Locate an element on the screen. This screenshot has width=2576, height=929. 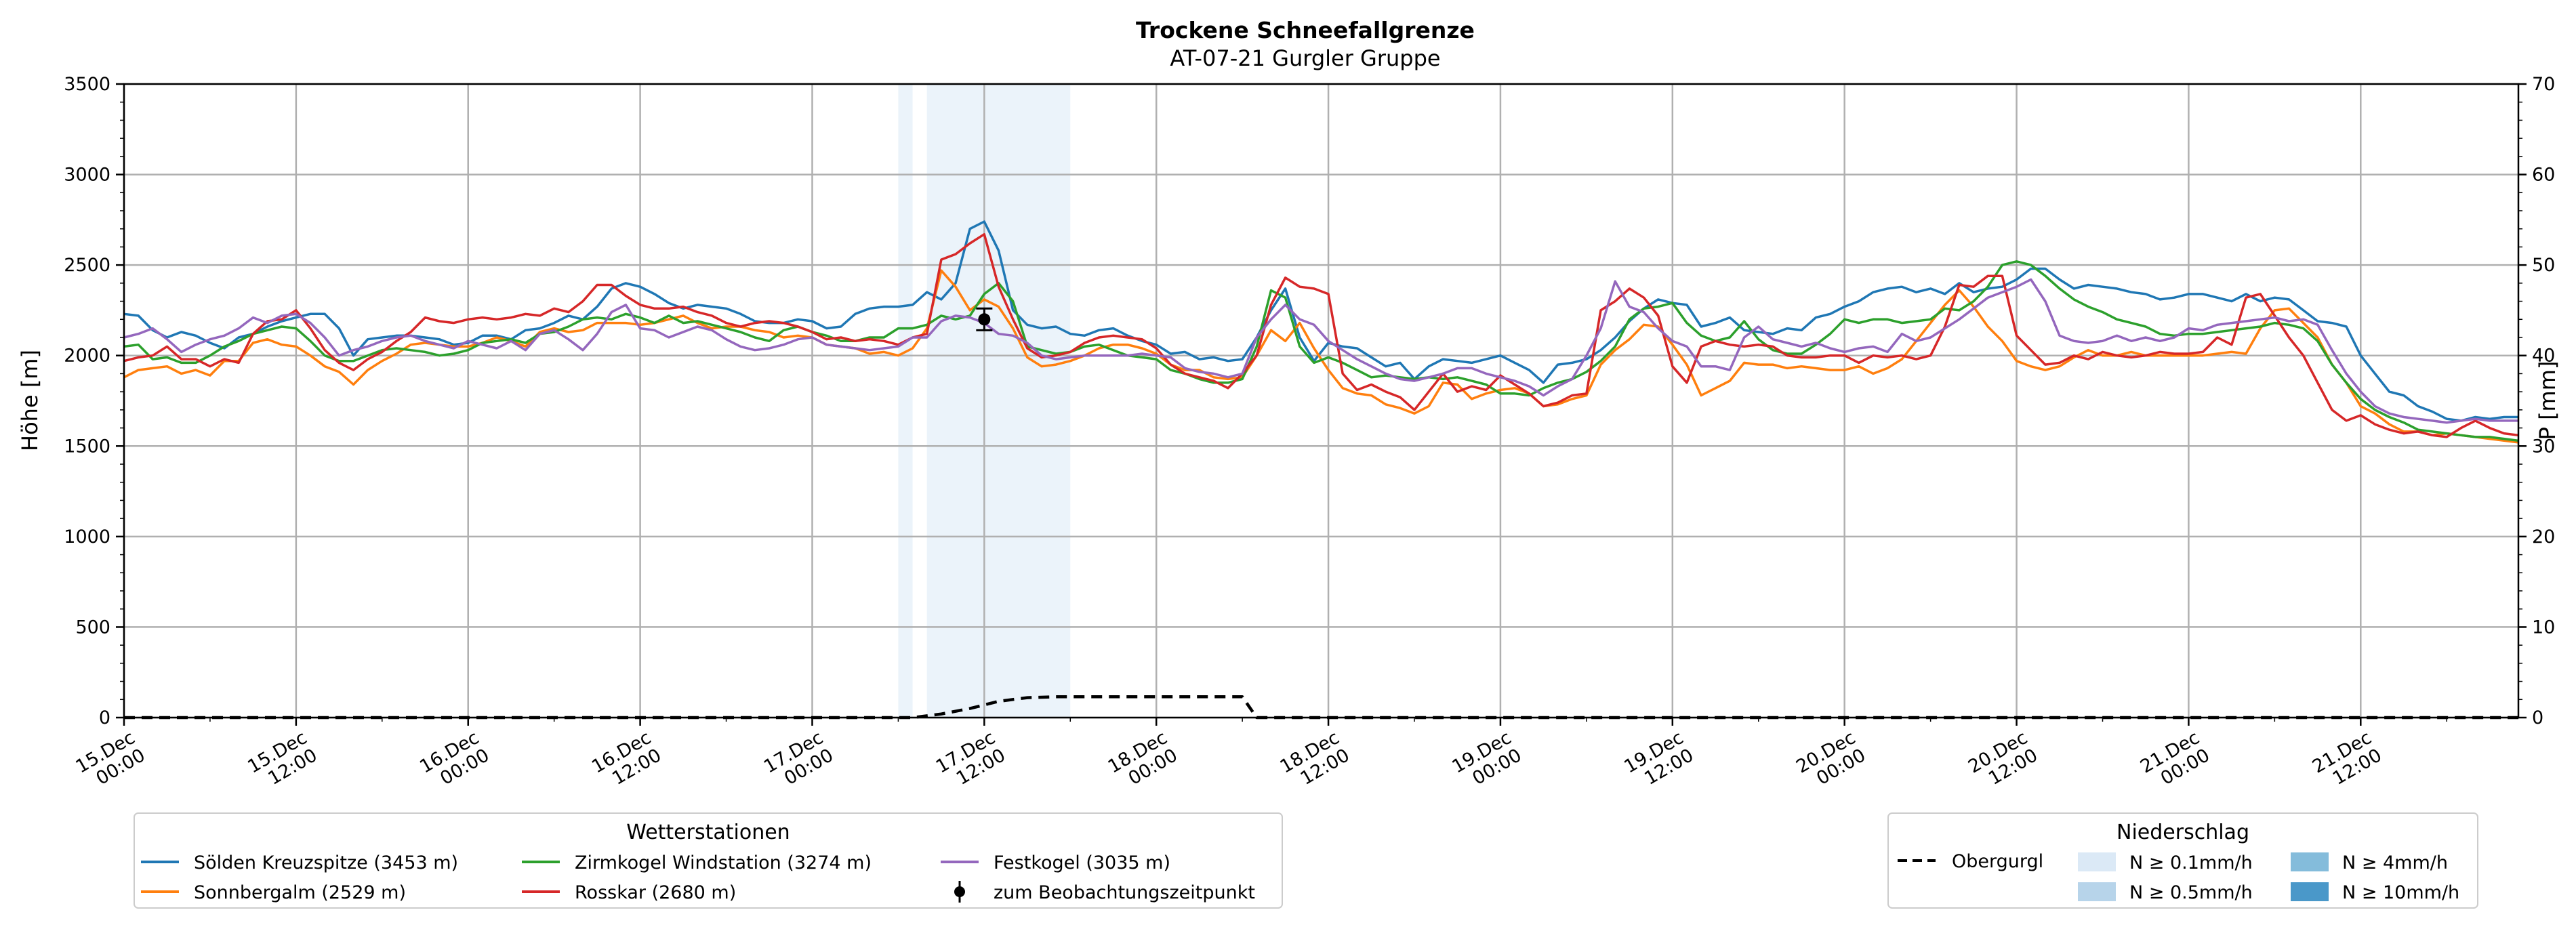
chart-title: Trockene Schneefallgrenze is located at coordinates (1305, 30).